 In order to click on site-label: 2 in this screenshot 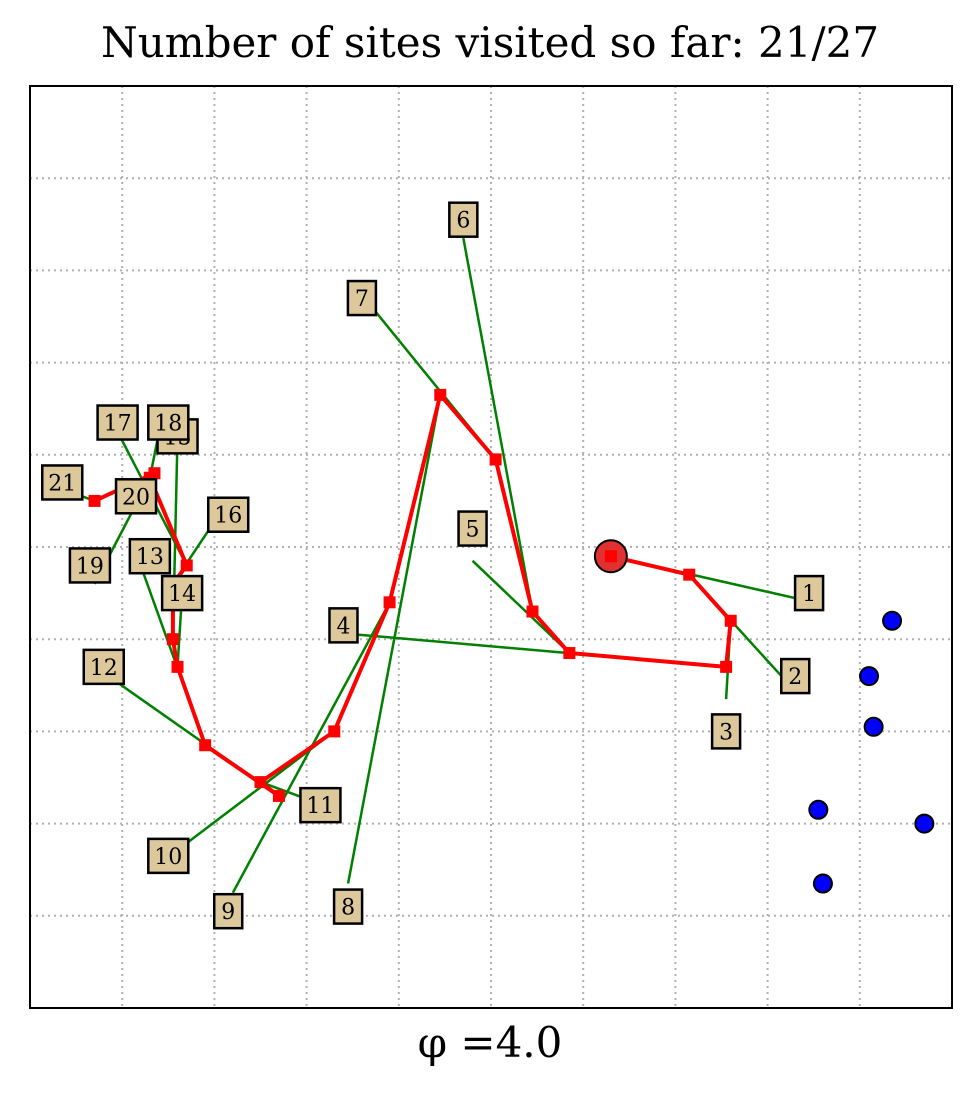, I will do `click(795, 677)`.